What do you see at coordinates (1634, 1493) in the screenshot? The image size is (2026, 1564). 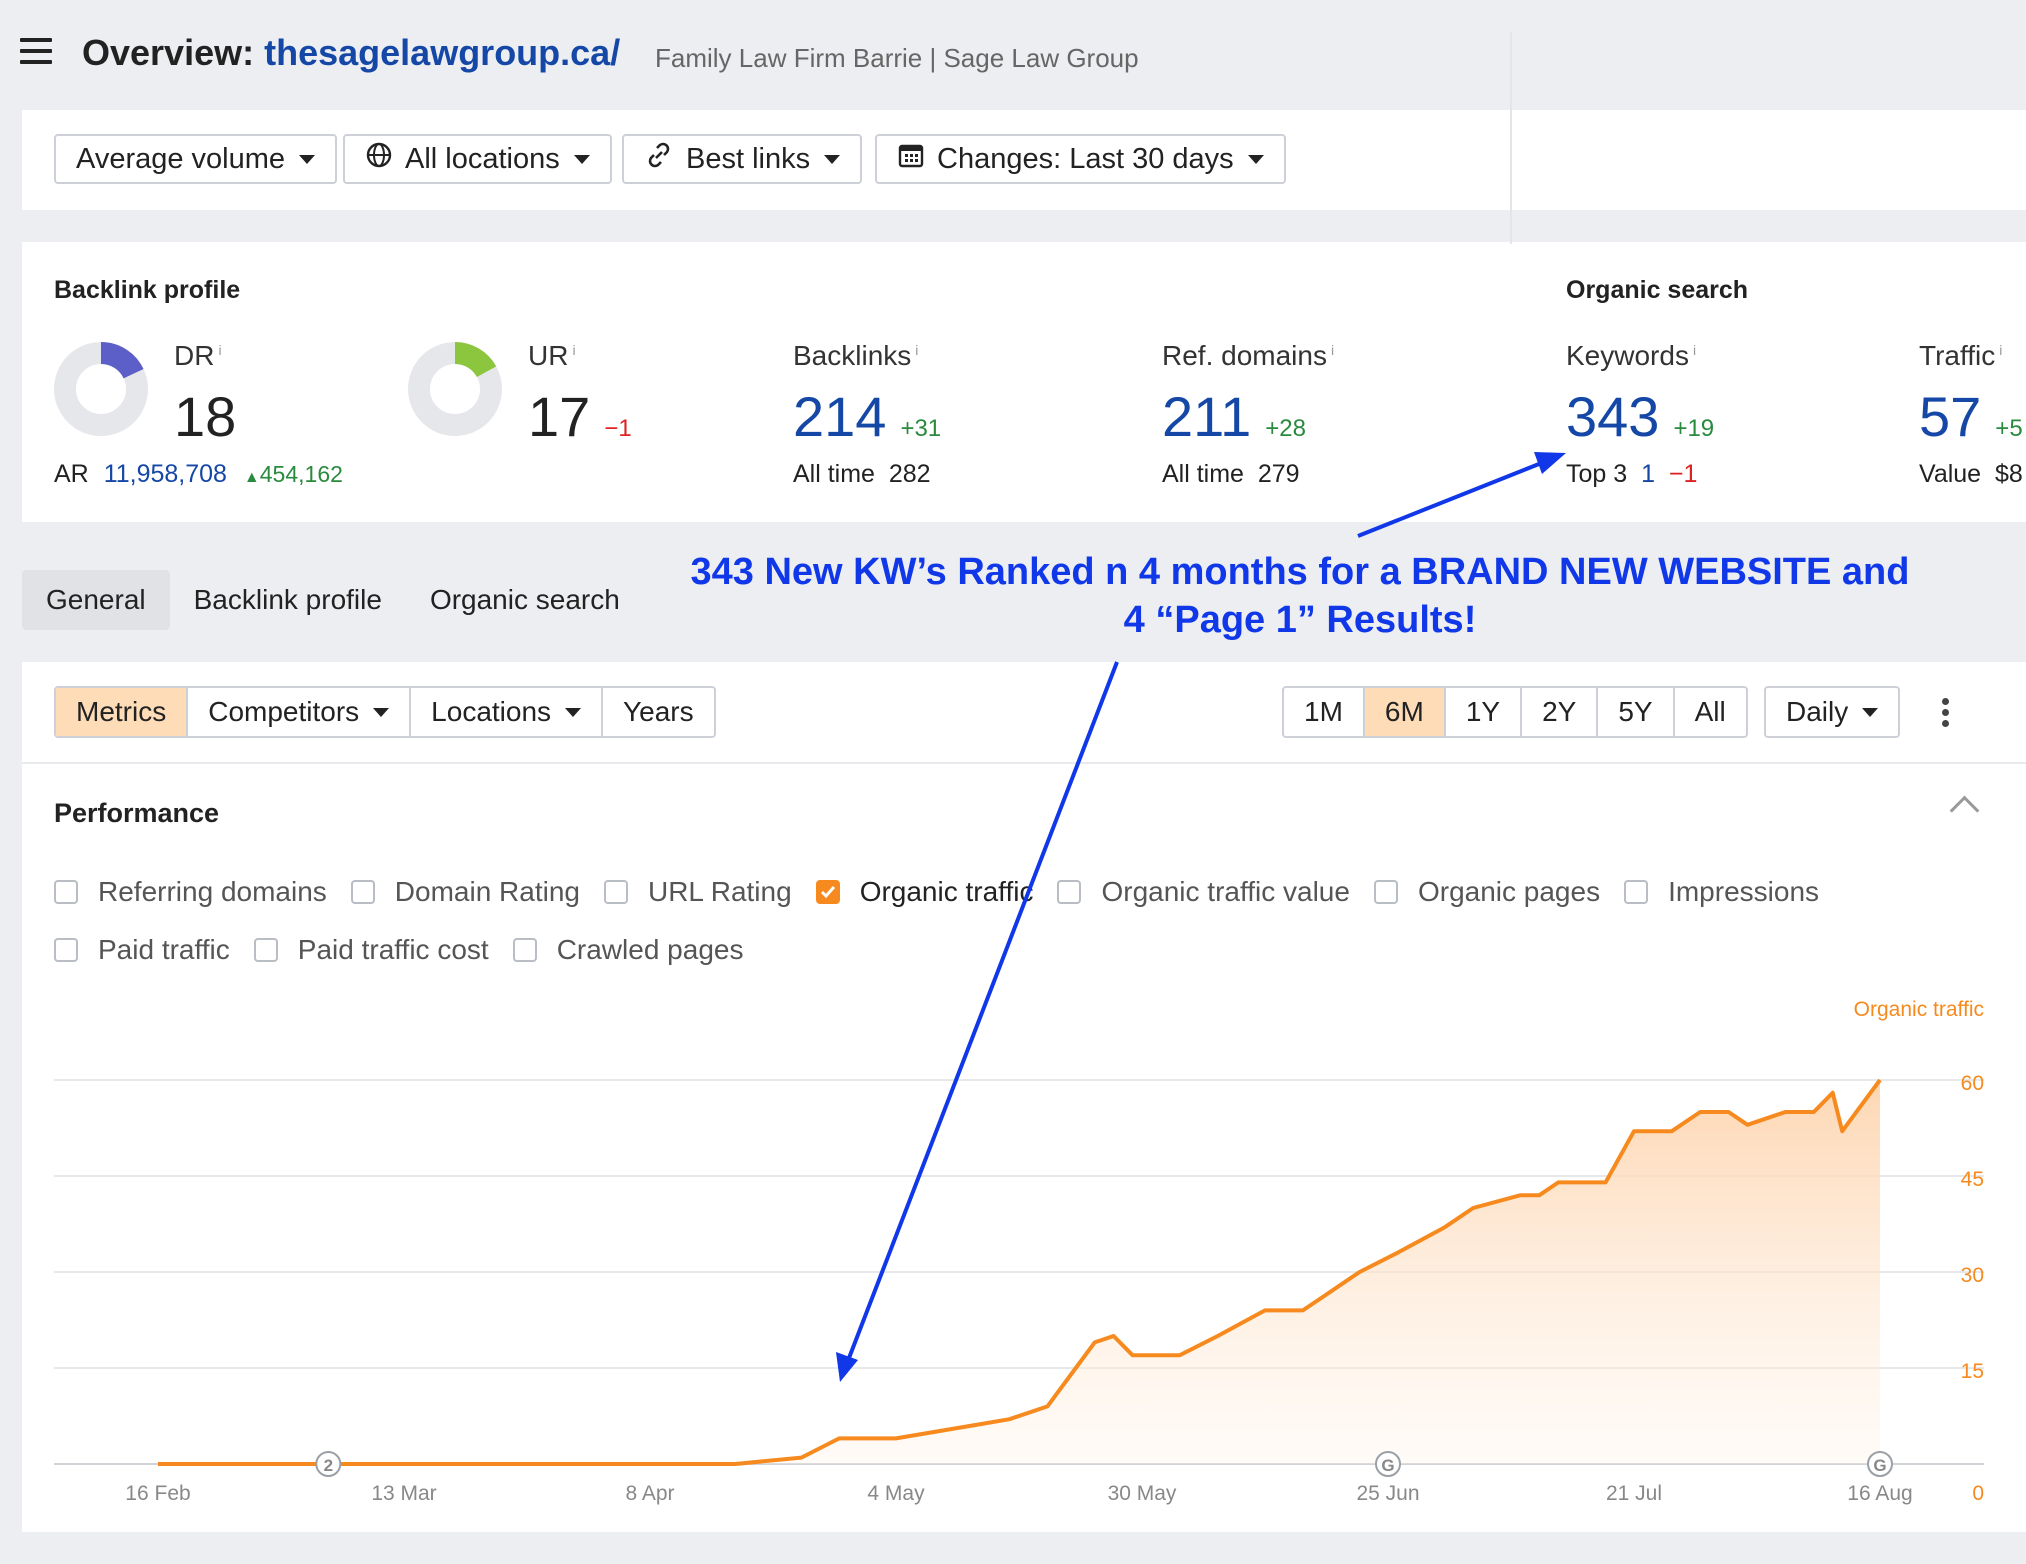 I see `x-tick-label: 21 Jul` at bounding box center [1634, 1493].